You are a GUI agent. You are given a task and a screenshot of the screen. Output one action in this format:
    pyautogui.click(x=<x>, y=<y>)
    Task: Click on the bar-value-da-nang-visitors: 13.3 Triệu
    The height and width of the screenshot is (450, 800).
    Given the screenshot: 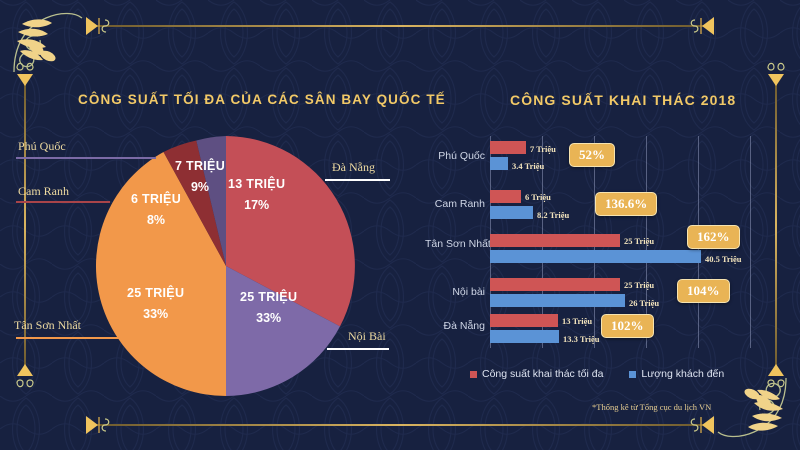 What is the action you would take?
    pyautogui.click(x=581, y=339)
    